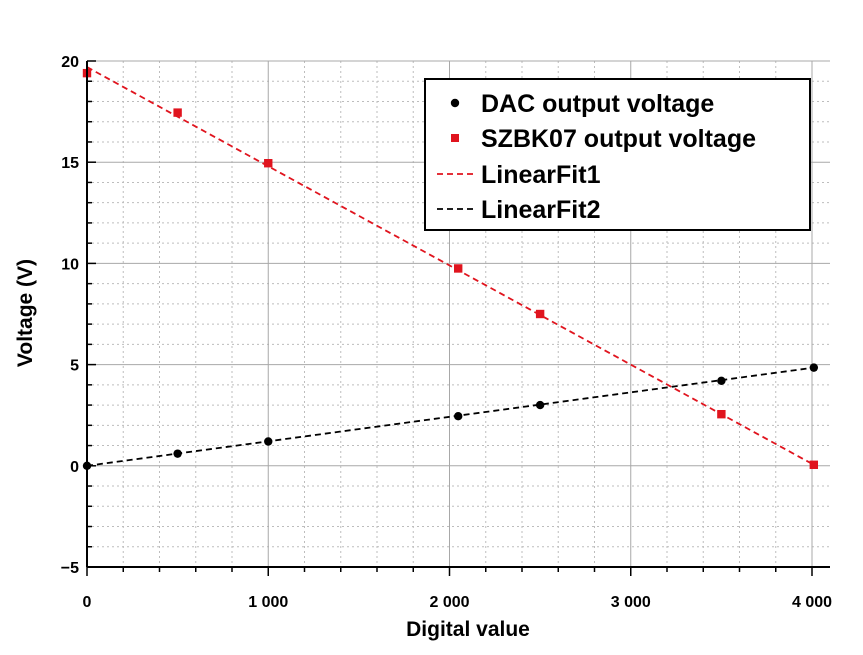  Describe the element at coordinates (541, 175) in the screenshot. I see `legend-label-linearfit1: LinearFit1` at that location.